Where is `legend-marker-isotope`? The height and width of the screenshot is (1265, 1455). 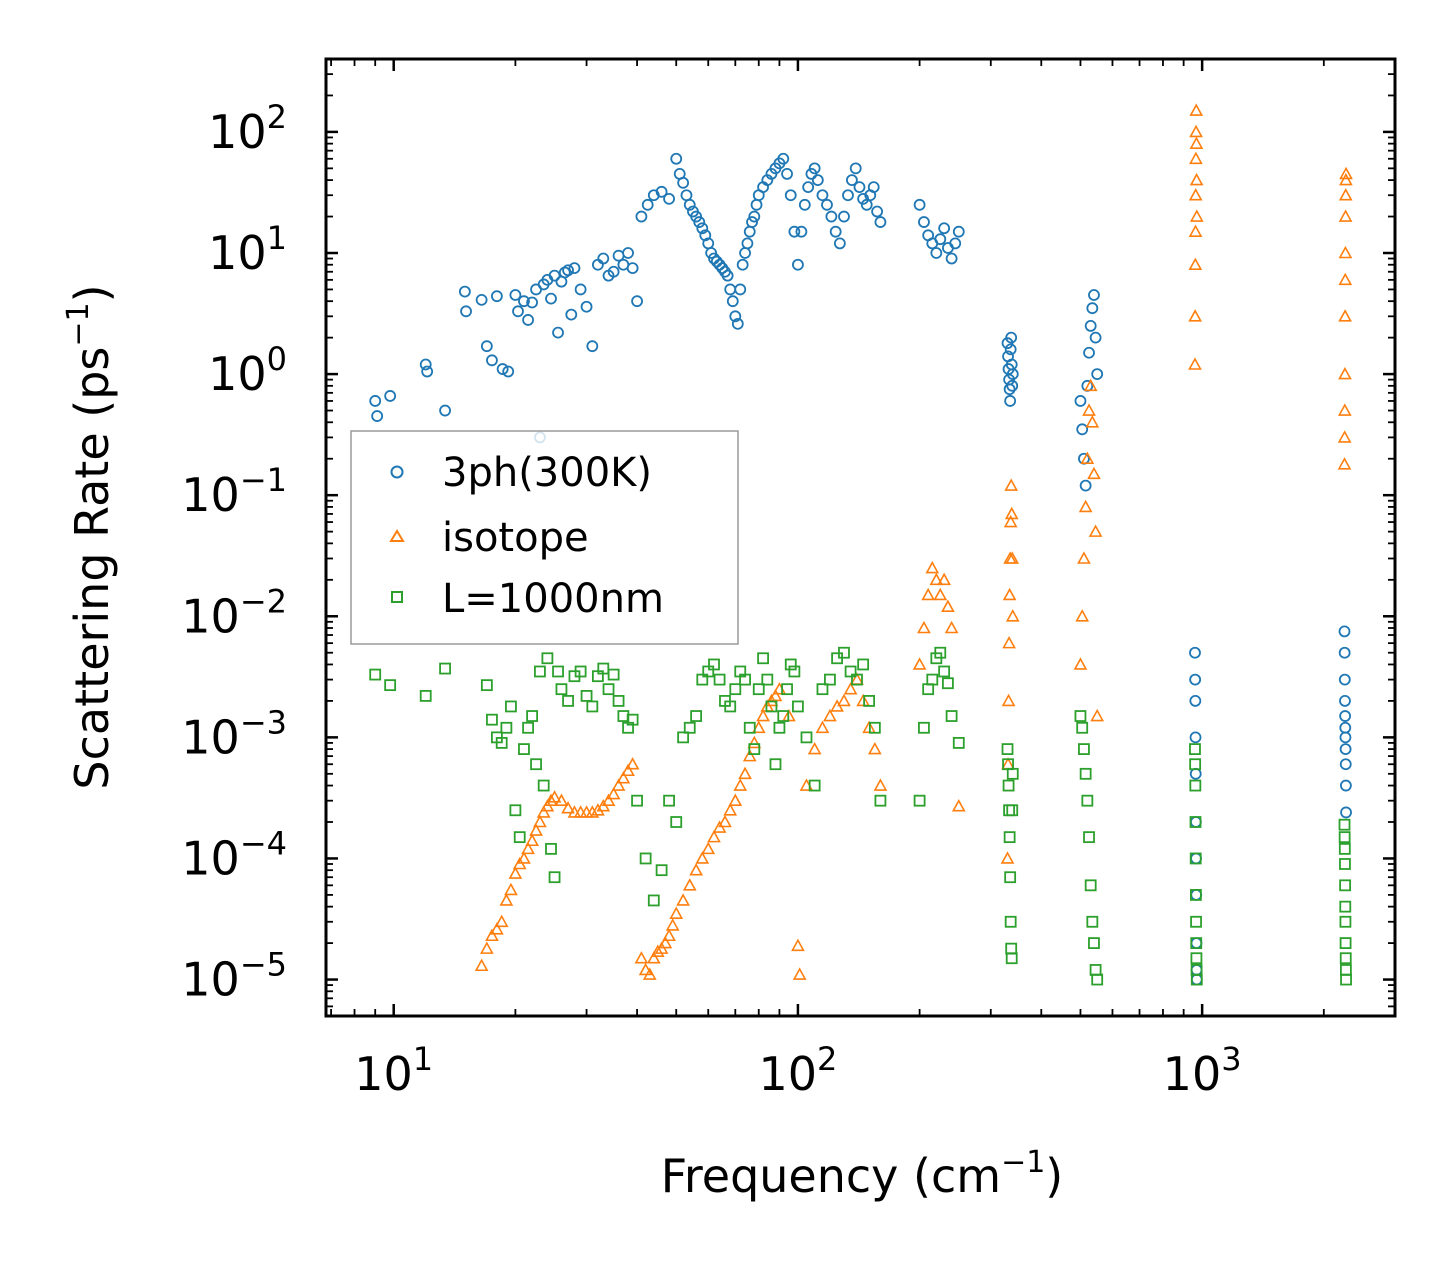
legend-marker-isotope is located at coordinates (397, 535).